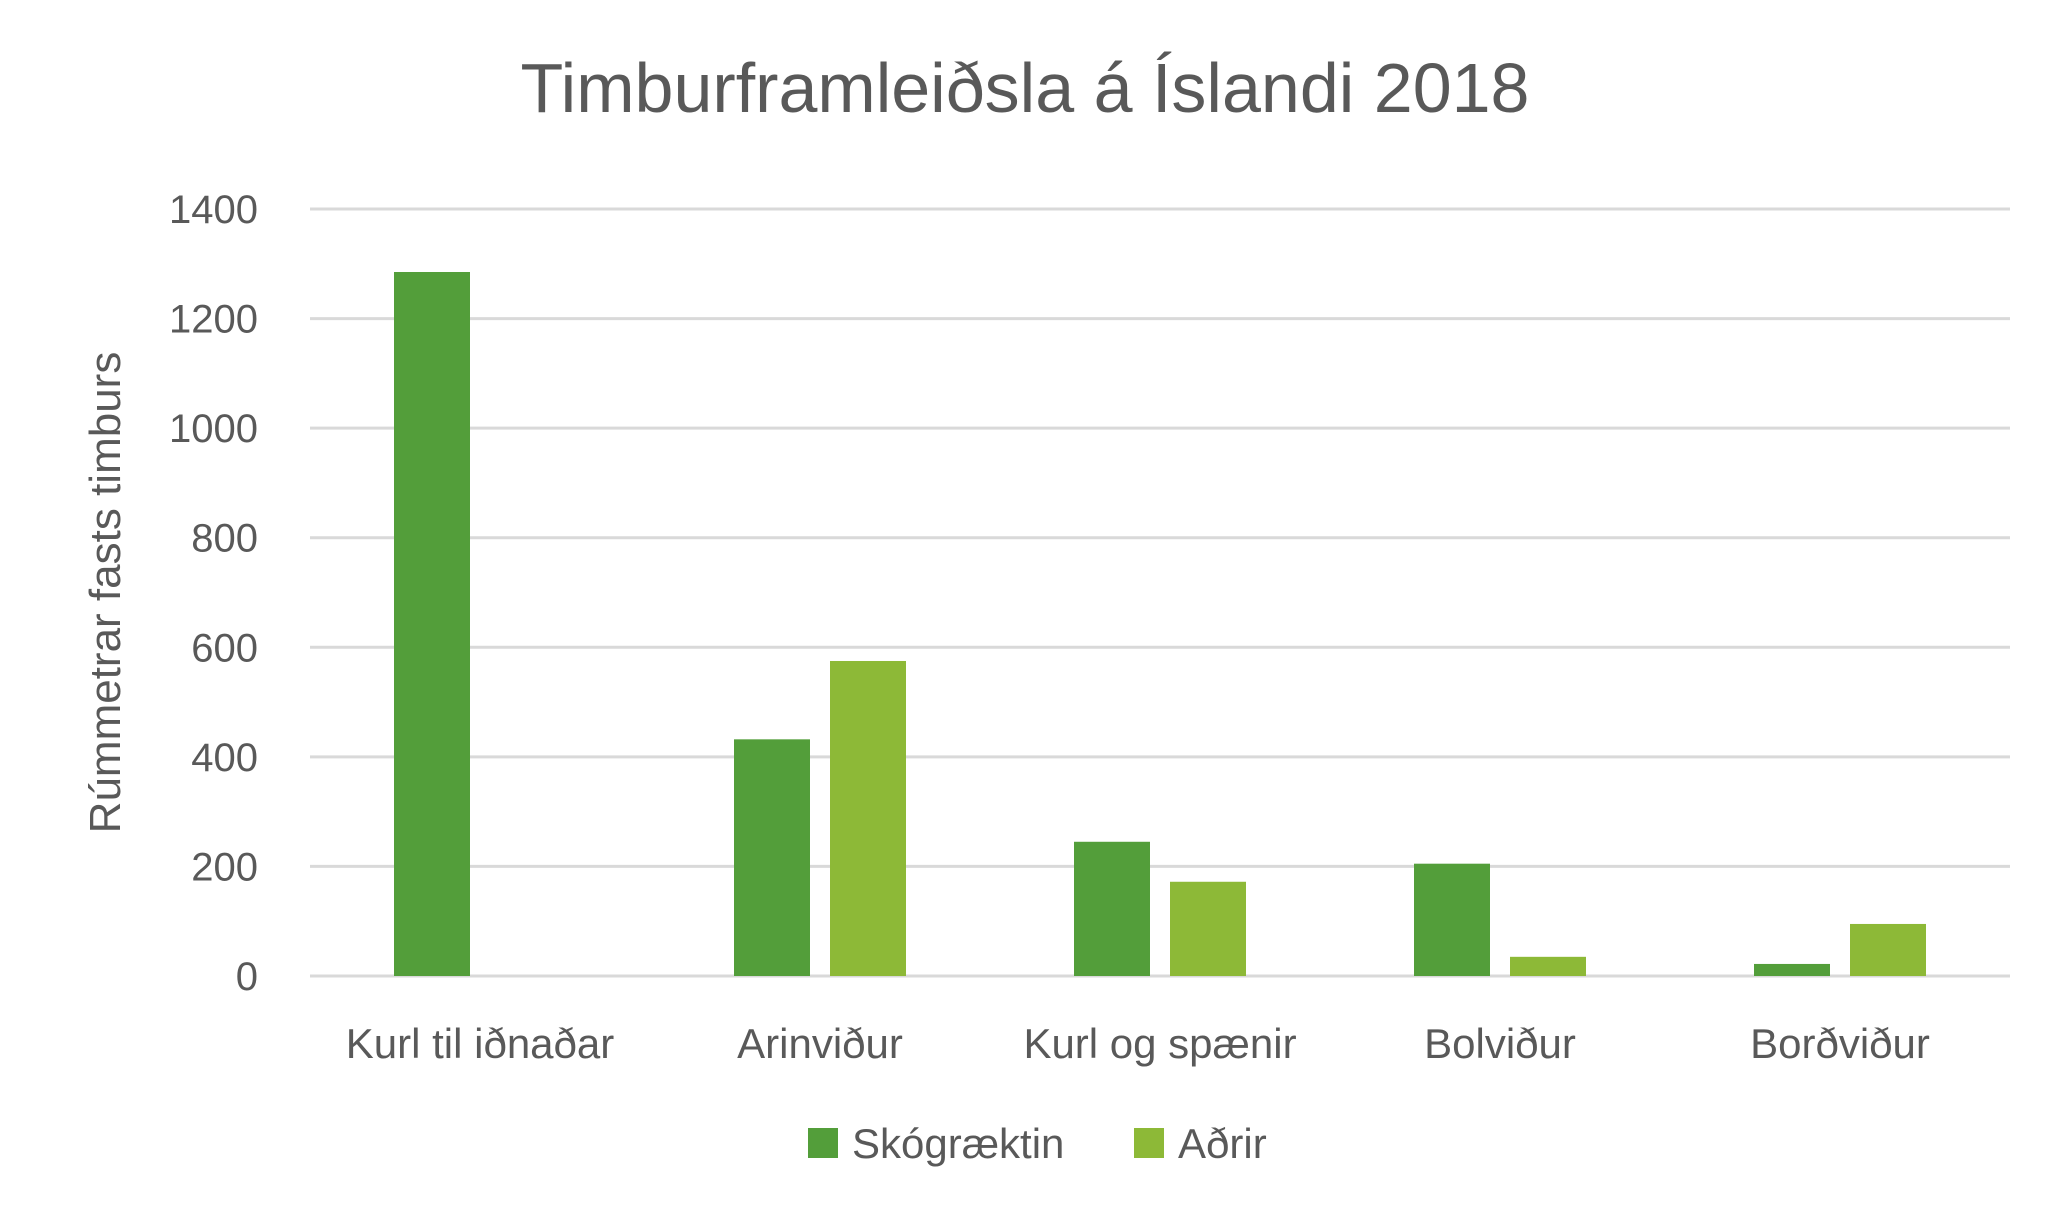 The width and height of the screenshot is (2050, 1230). What do you see at coordinates (1222, 1143) in the screenshot?
I see `legend-label: Aðrir` at bounding box center [1222, 1143].